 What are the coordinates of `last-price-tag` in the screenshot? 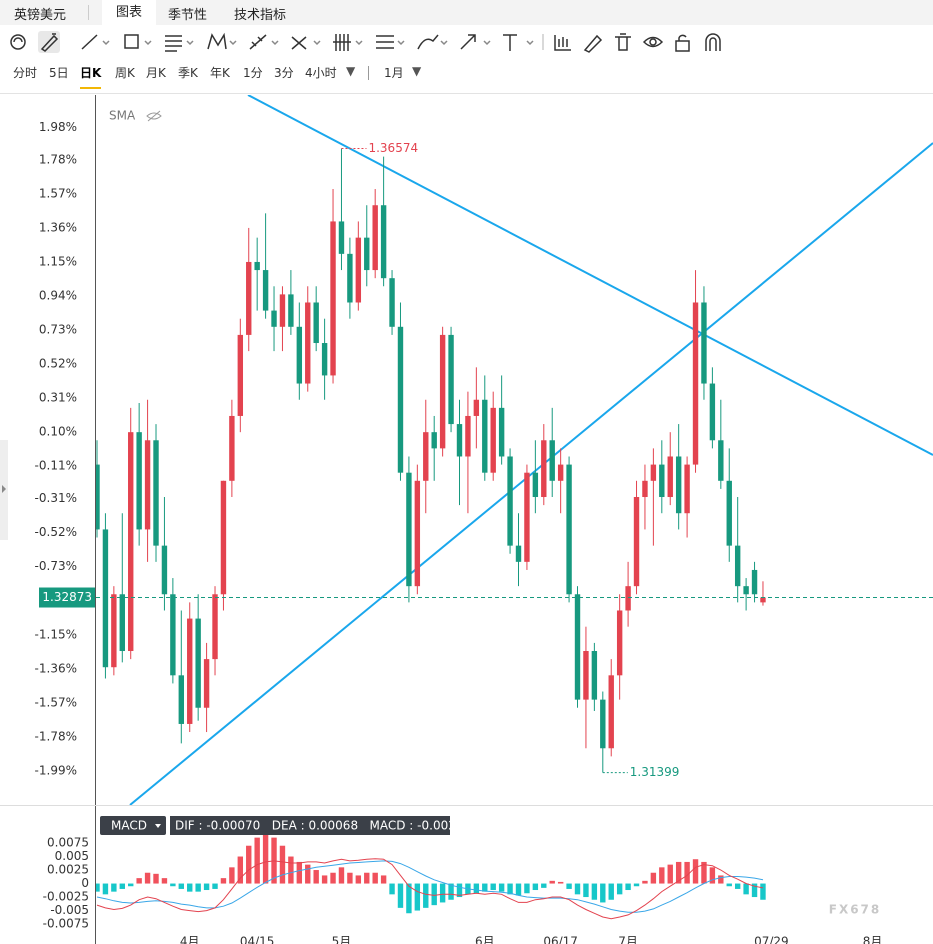 It's located at (67, 597).